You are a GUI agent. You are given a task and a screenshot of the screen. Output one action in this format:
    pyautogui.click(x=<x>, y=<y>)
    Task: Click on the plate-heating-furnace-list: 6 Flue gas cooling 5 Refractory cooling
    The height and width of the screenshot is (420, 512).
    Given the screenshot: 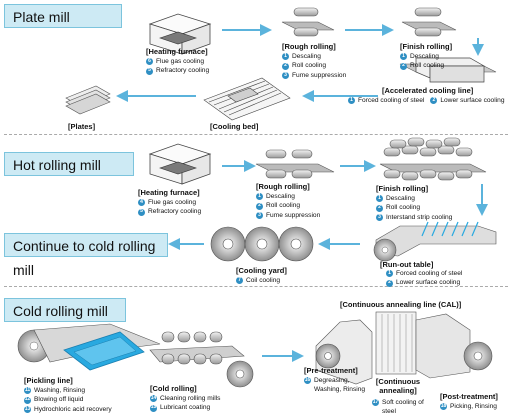 What is the action you would take?
    pyautogui.click(x=177, y=66)
    